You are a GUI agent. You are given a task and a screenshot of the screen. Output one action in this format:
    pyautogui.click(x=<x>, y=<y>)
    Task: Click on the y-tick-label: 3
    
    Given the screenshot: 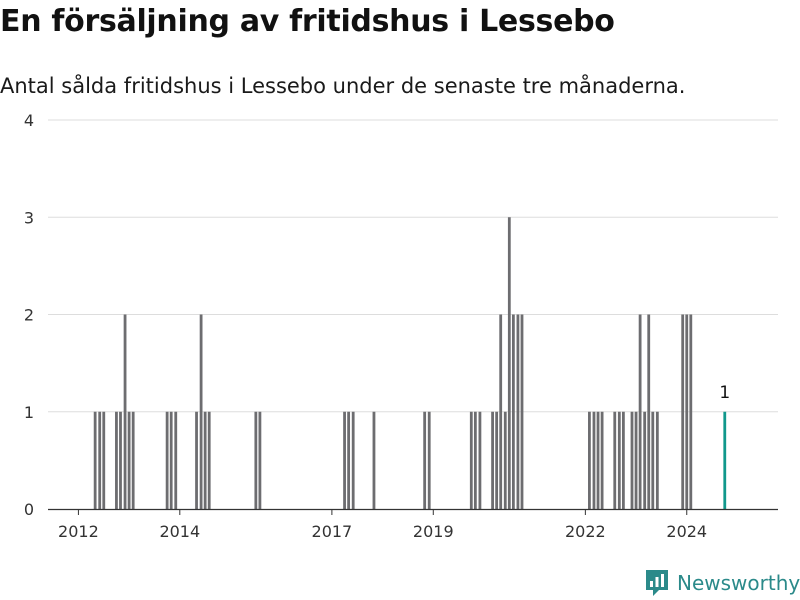 What is the action you would take?
    pyautogui.click(x=29, y=217)
    